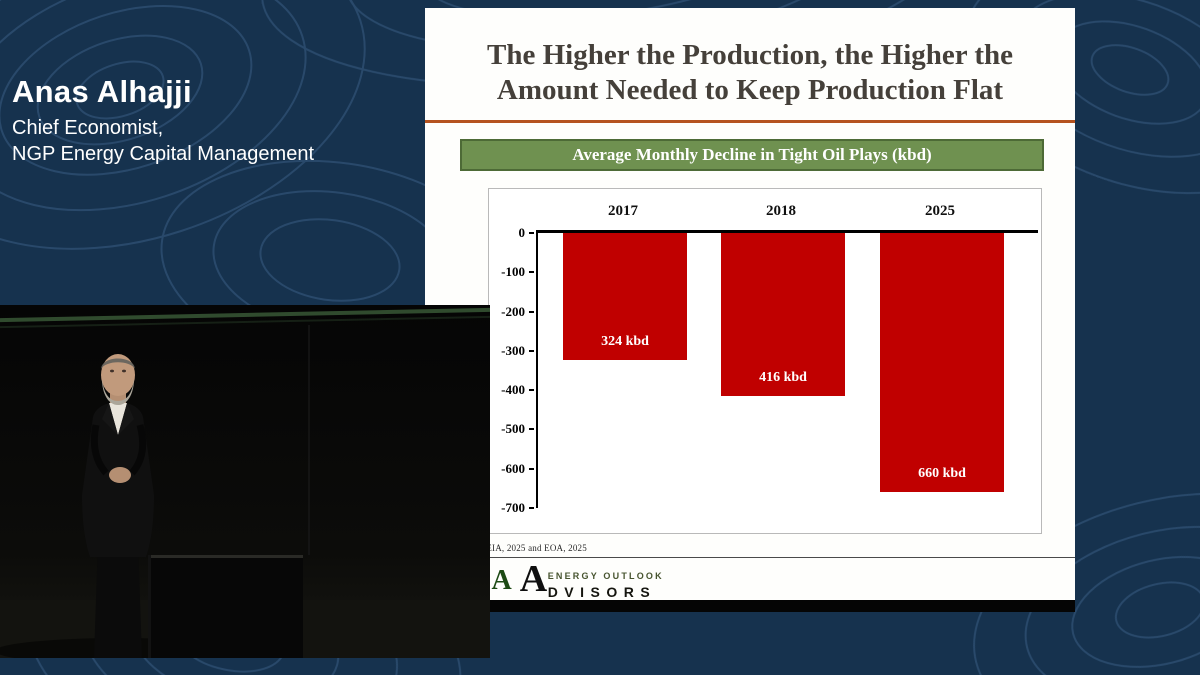  What do you see at coordinates (521, 548) in the screenshot?
I see `source-note: Source: EIA, 2025 and EOA, 2025` at bounding box center [521, 548].